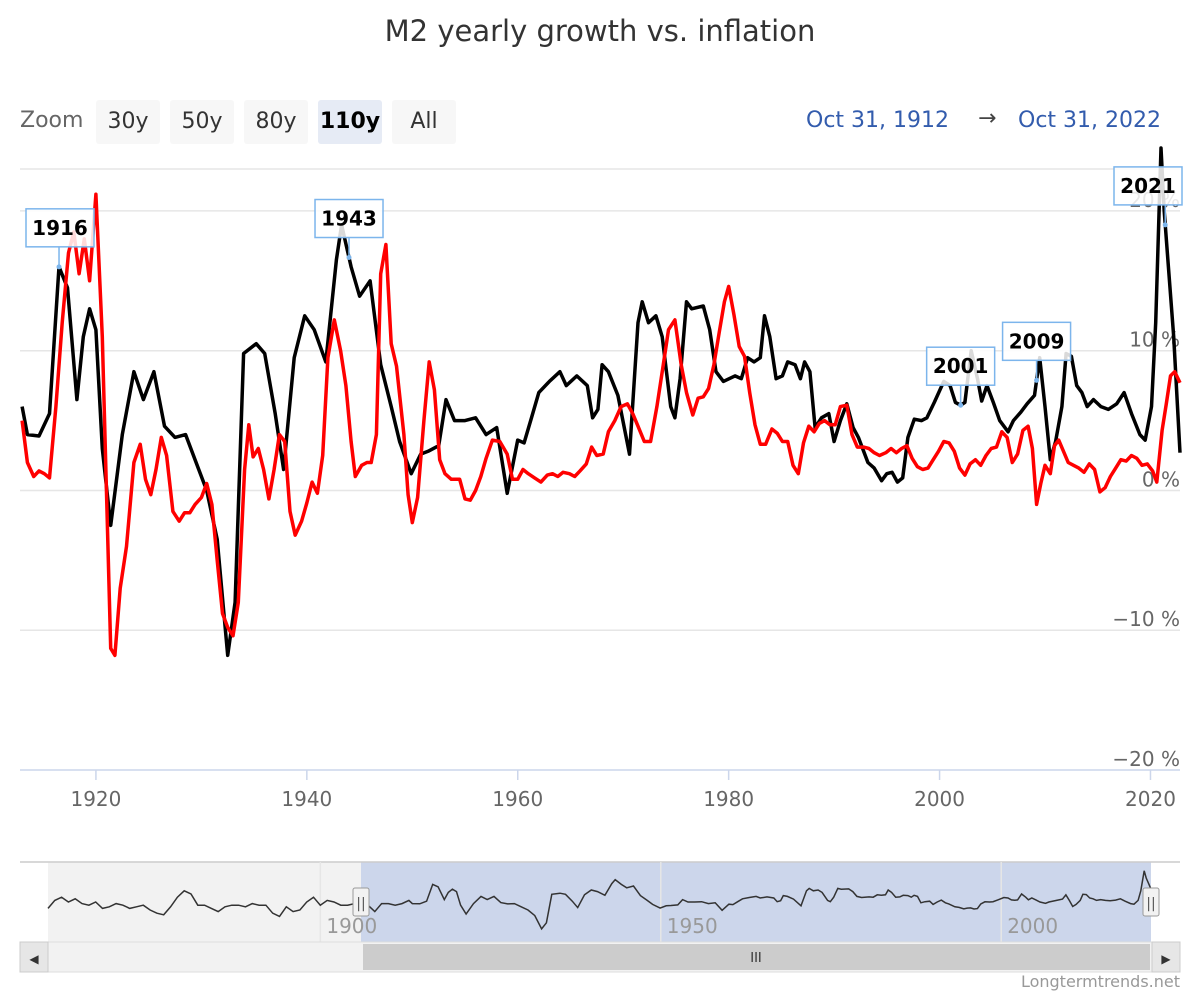 This screenshot has width=1200, height=1000. I want to click on zoom-button-30y: 30y, so click(128, 122).